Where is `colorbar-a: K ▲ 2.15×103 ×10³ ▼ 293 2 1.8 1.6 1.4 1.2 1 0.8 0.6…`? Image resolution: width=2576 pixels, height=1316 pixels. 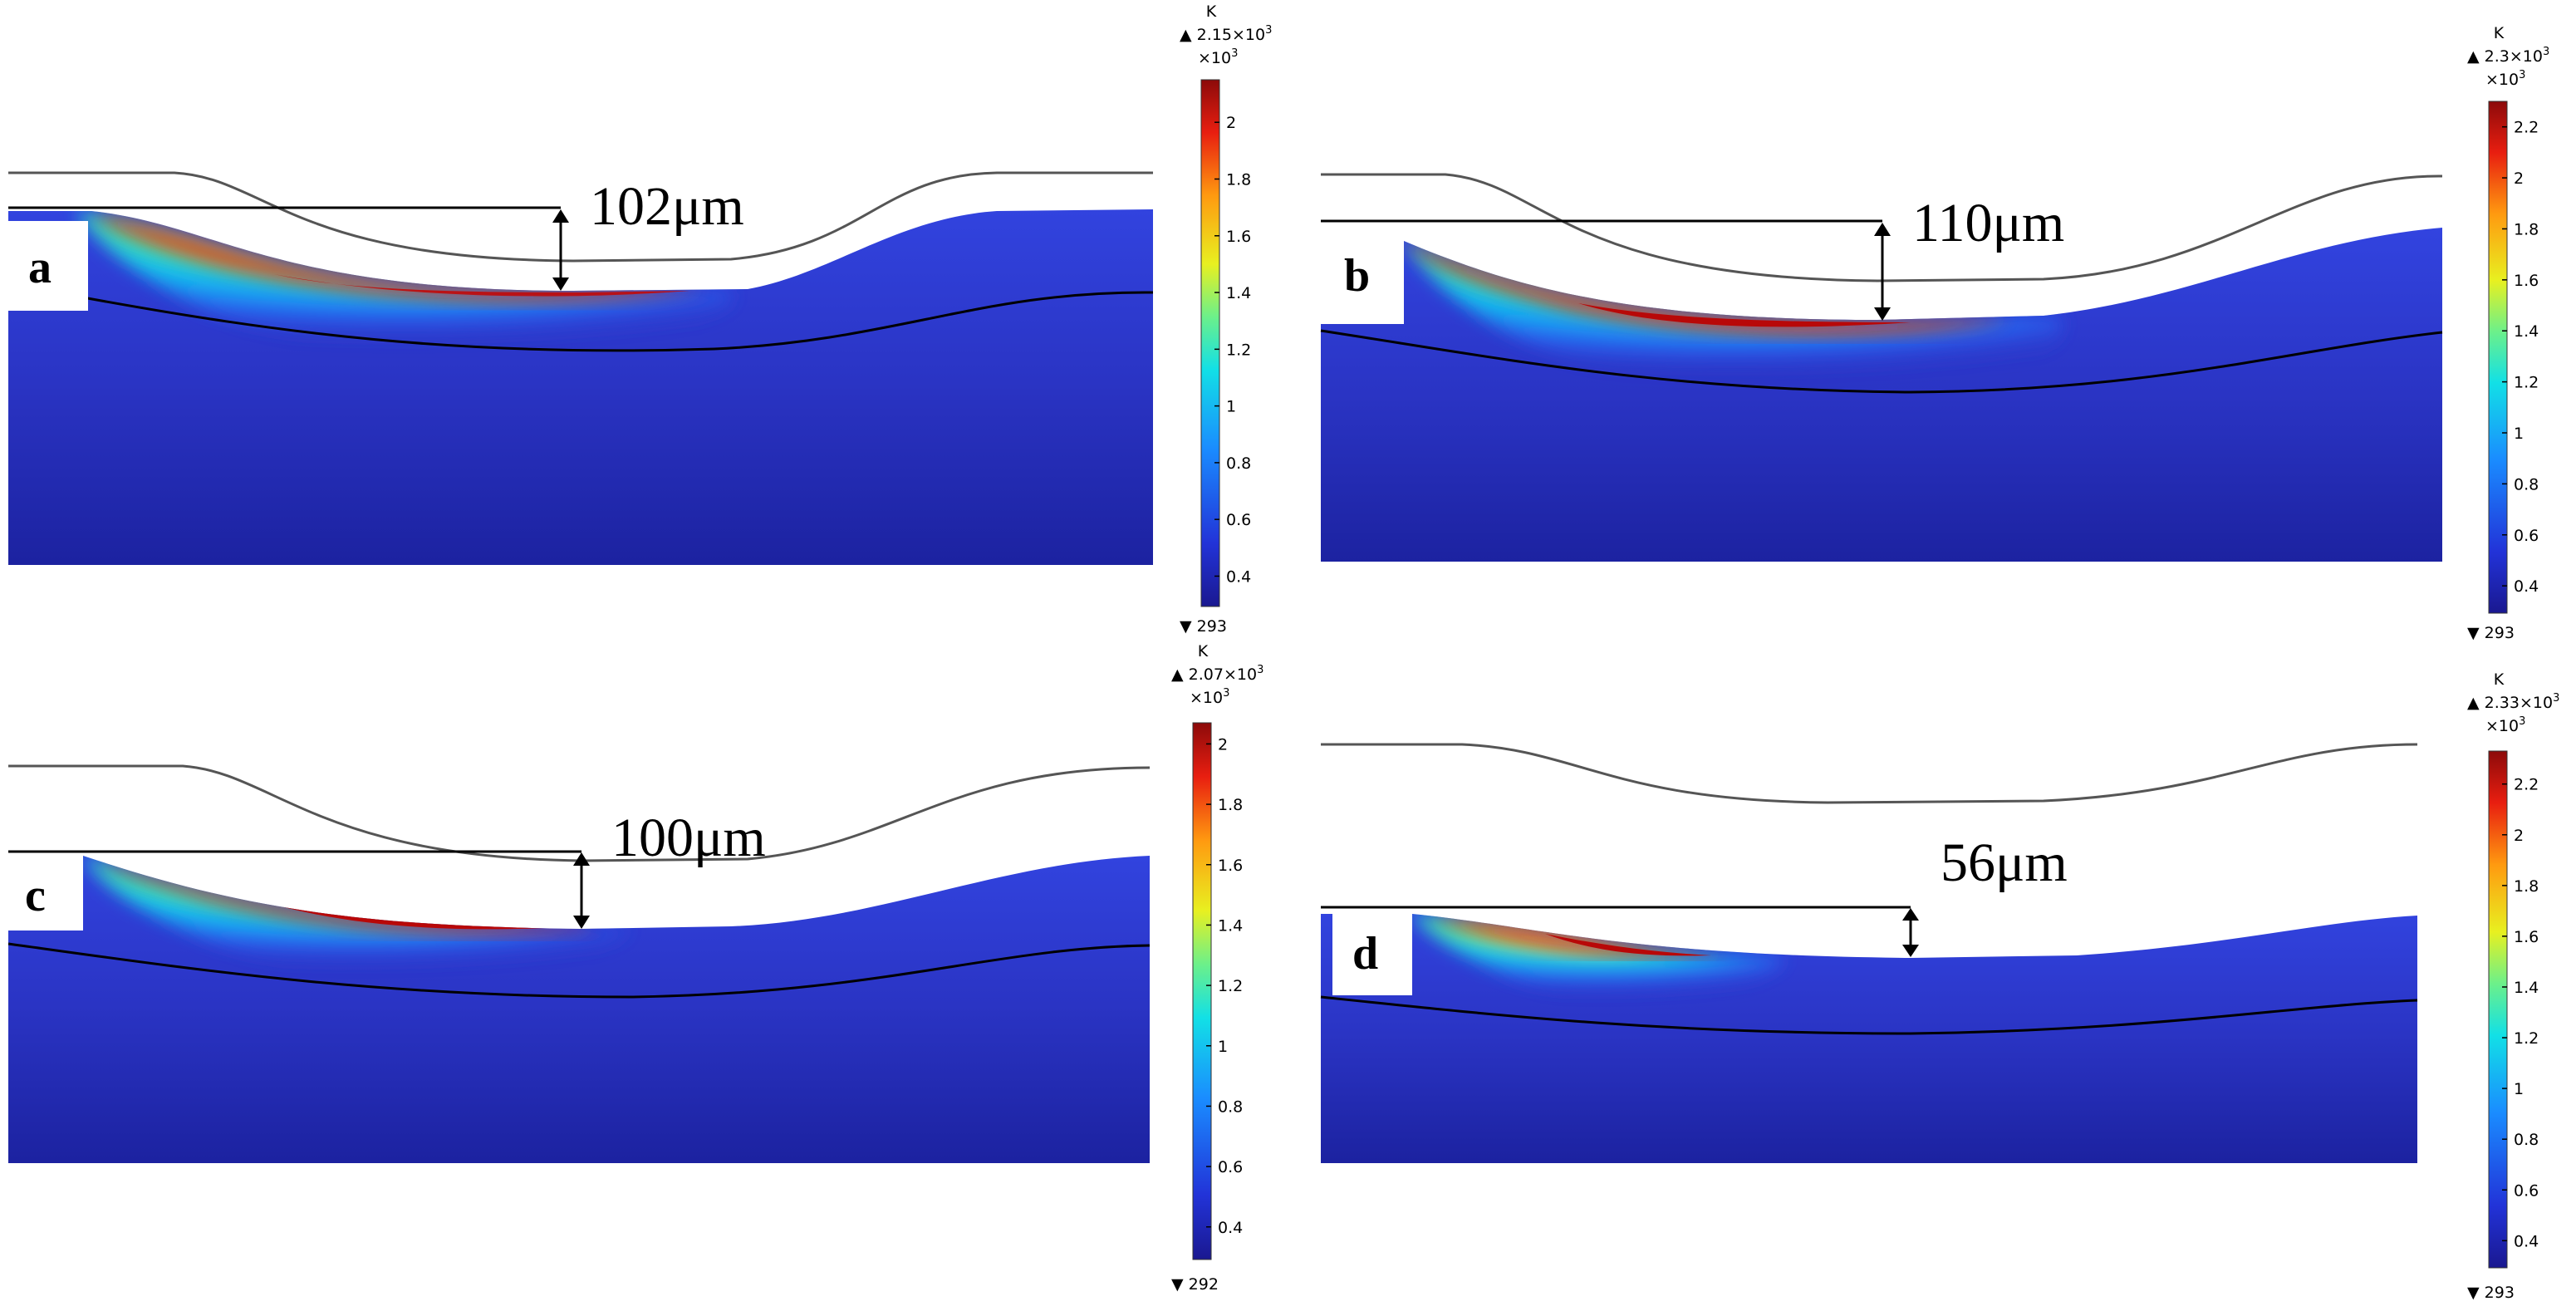
colorbar-a: K ▲ 2.15×103 ×10³ ▼ 293 2 1.8 1.6 1.4 1.2 1 0.8 0.6… is located at coordinates (1226, 319).